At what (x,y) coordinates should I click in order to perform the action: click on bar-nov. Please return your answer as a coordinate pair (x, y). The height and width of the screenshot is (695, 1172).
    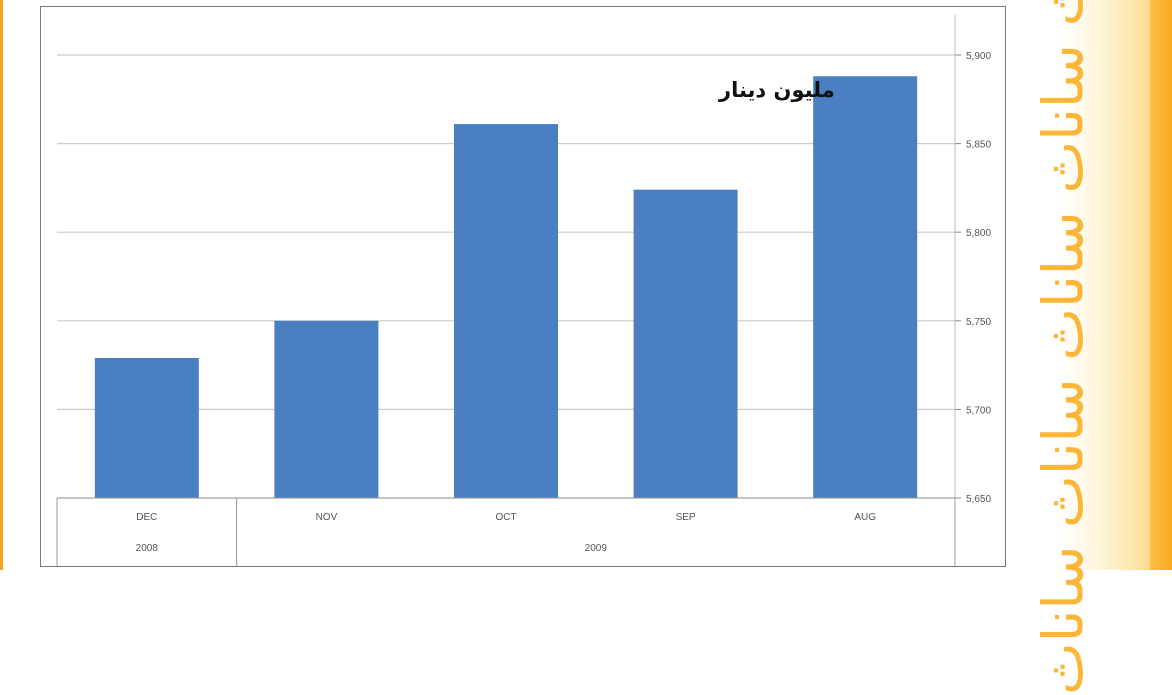
    Looking at the image, I should click on (326, 409).